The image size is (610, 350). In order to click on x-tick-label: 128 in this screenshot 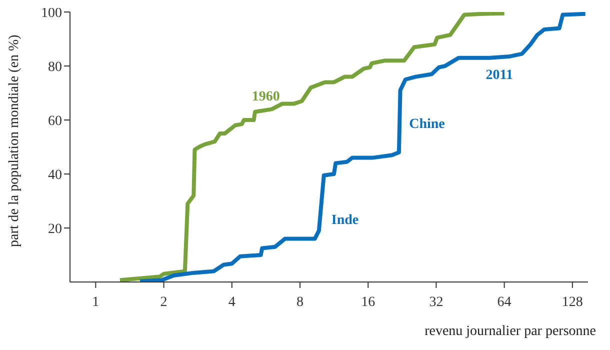, I will do `click(572, 302)`.